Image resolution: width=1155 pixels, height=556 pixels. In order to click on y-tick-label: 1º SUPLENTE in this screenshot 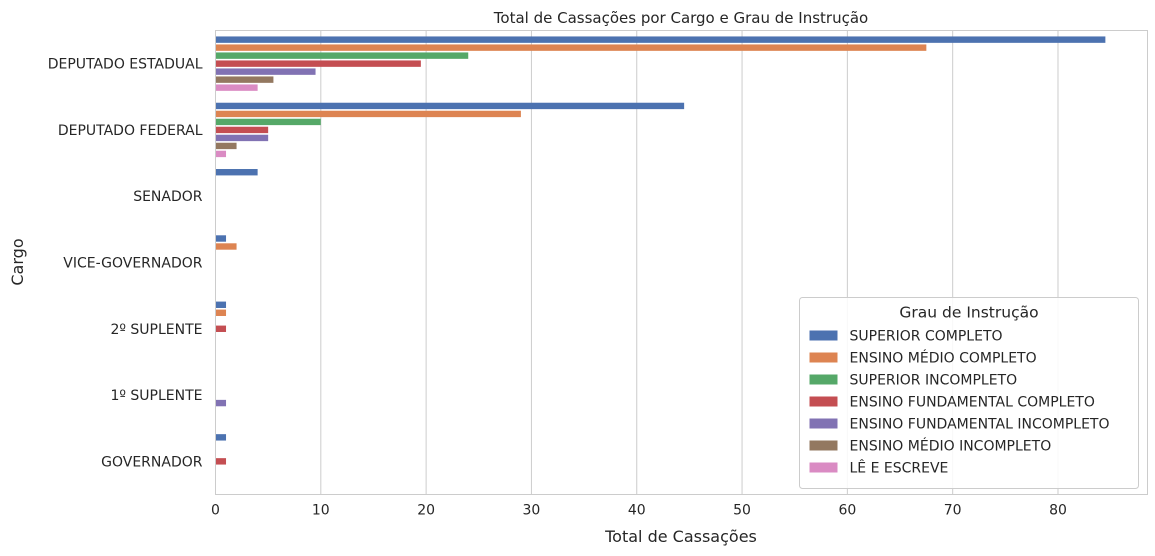, I will do `click(156, 396)`.